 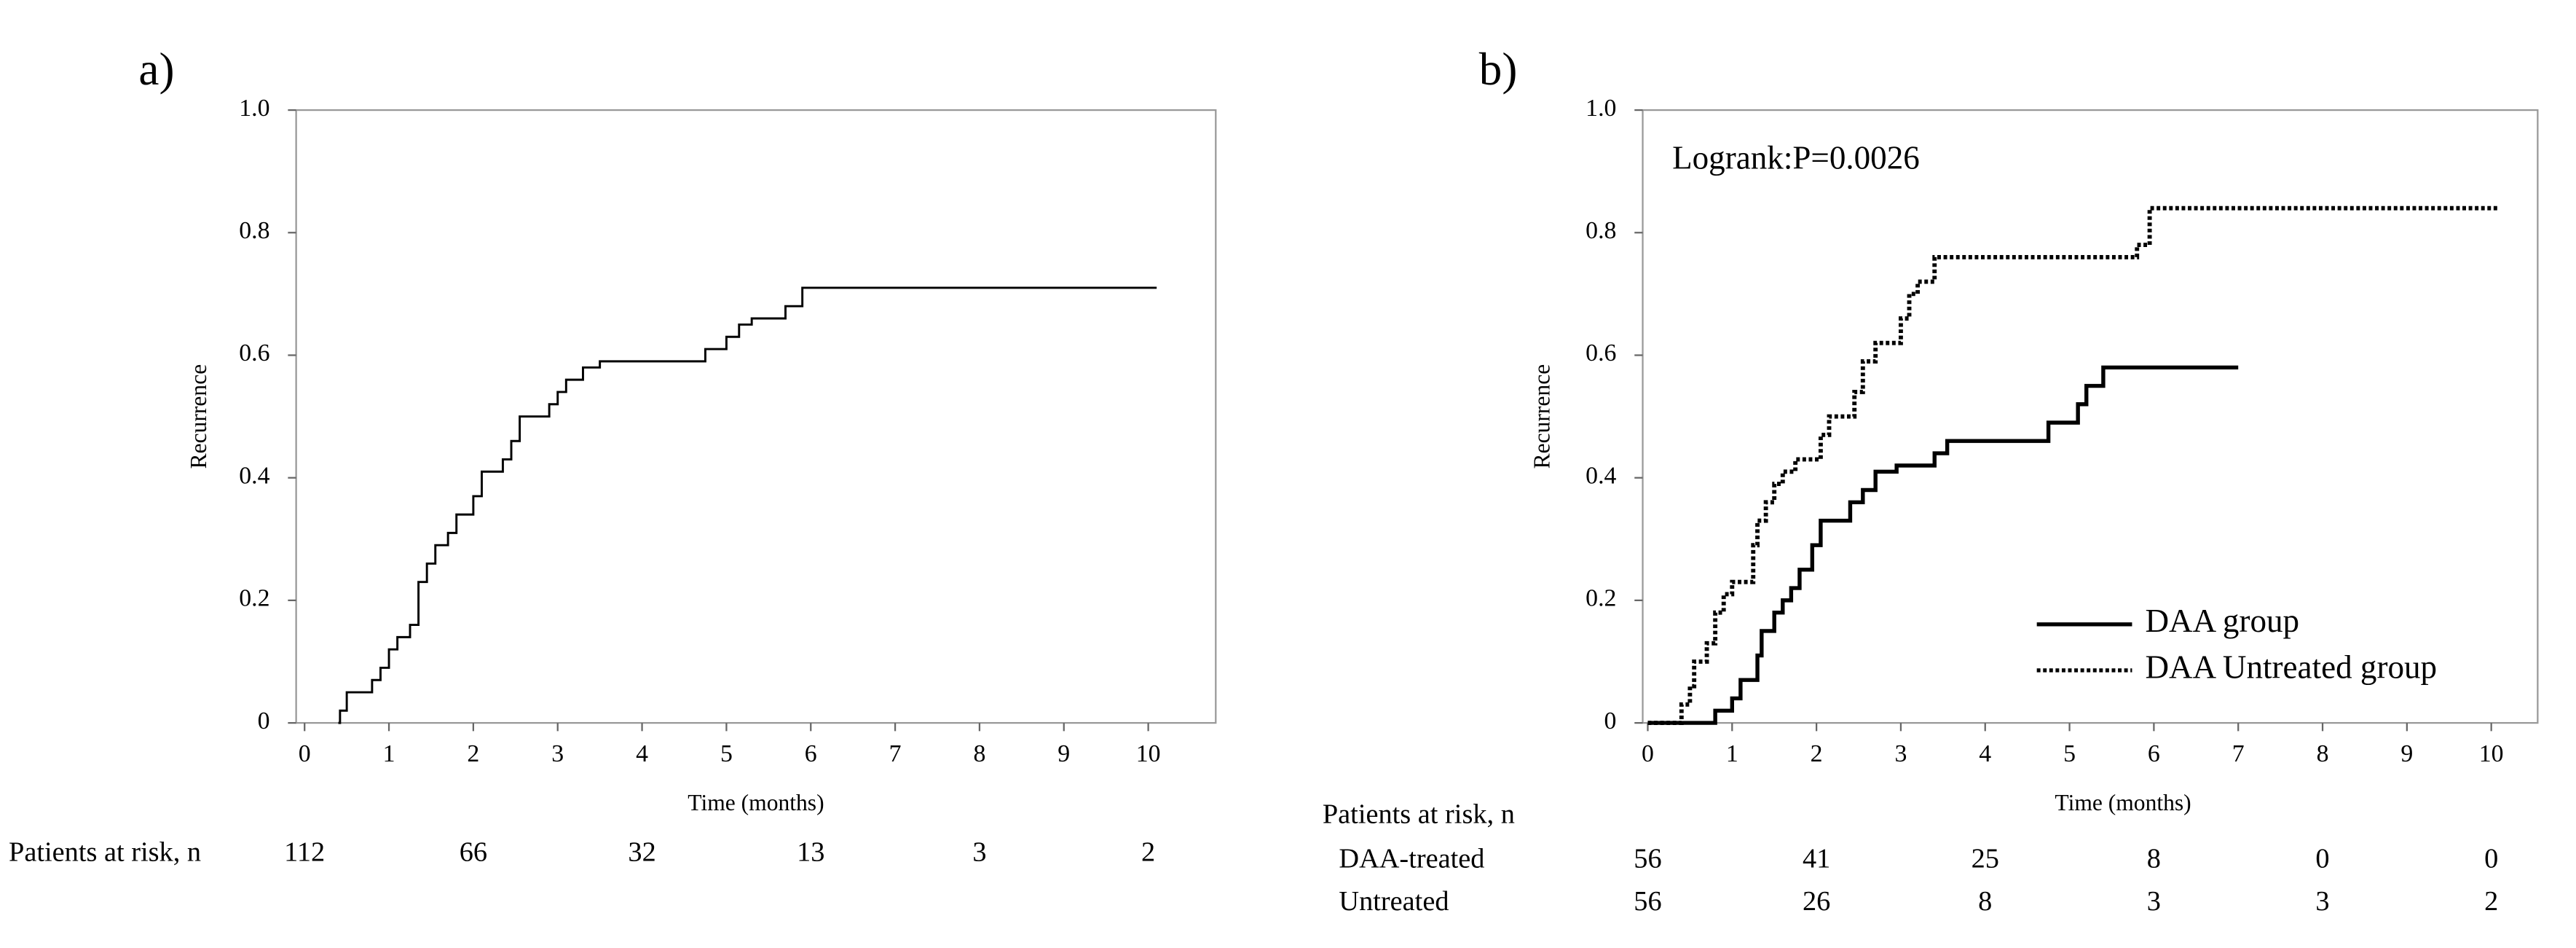 I want to click on at-risk-count: 25, so click(x=1985, y=858).